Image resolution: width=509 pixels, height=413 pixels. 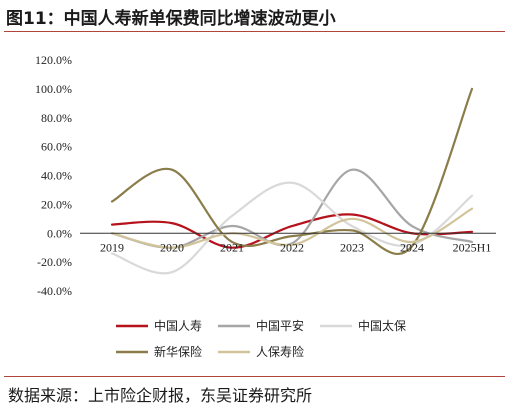 What do you see at coordinates (178, 351) in the screenshot?
I see `legend-label: 新华保险` at bounding box center [178, 351].